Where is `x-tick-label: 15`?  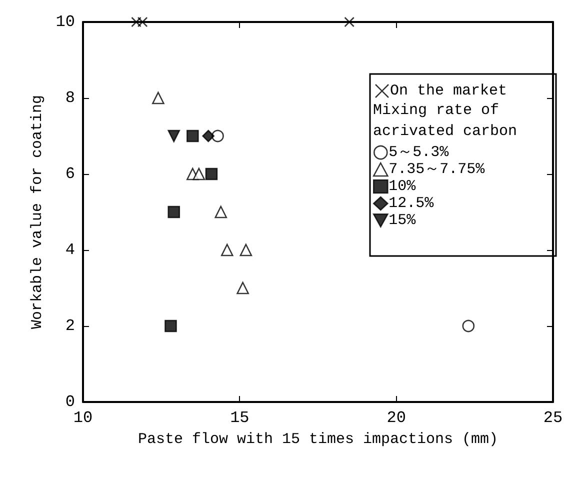
x-tick-label: 15 is located at coordinates (240, 418).